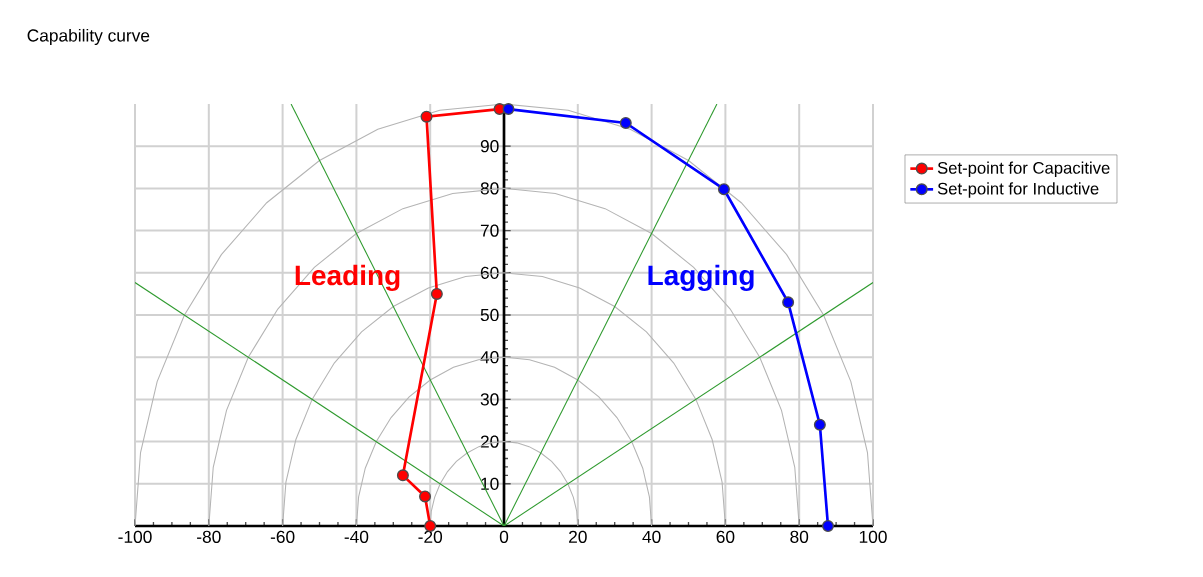 The width and height of the screenshot is (1203, 577). Describe the element at coordinates (725, 536) in the screenshot. I see `x-tick-label: 60` at that location.